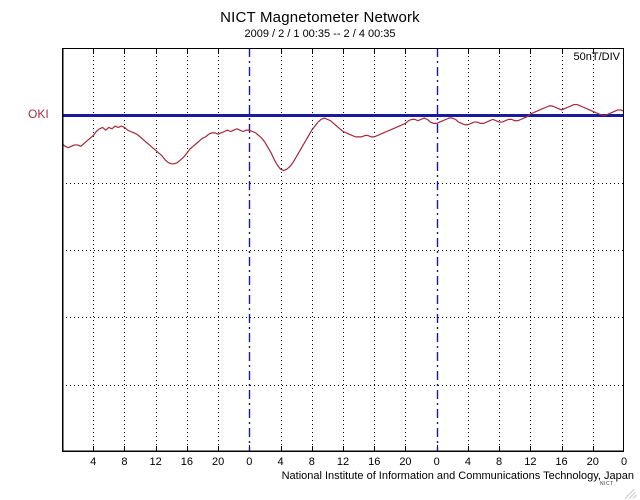  What do you see at coordinates (320, 34) in the screenshot?
I see `date-range-subtitle: 2009 / 2 / 1 00:35 -- 2 / 4 00:35` at bounding box center [320, 34].